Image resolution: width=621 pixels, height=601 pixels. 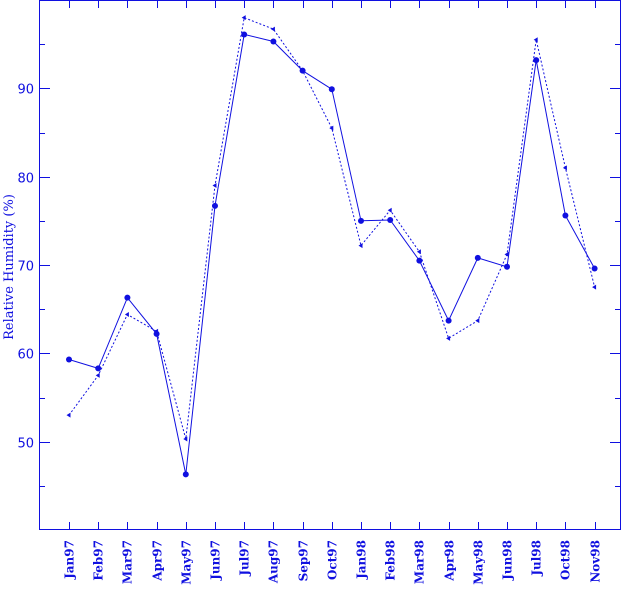 I want to click on x-tick-label: Jul97, so click(x=245, y=558).